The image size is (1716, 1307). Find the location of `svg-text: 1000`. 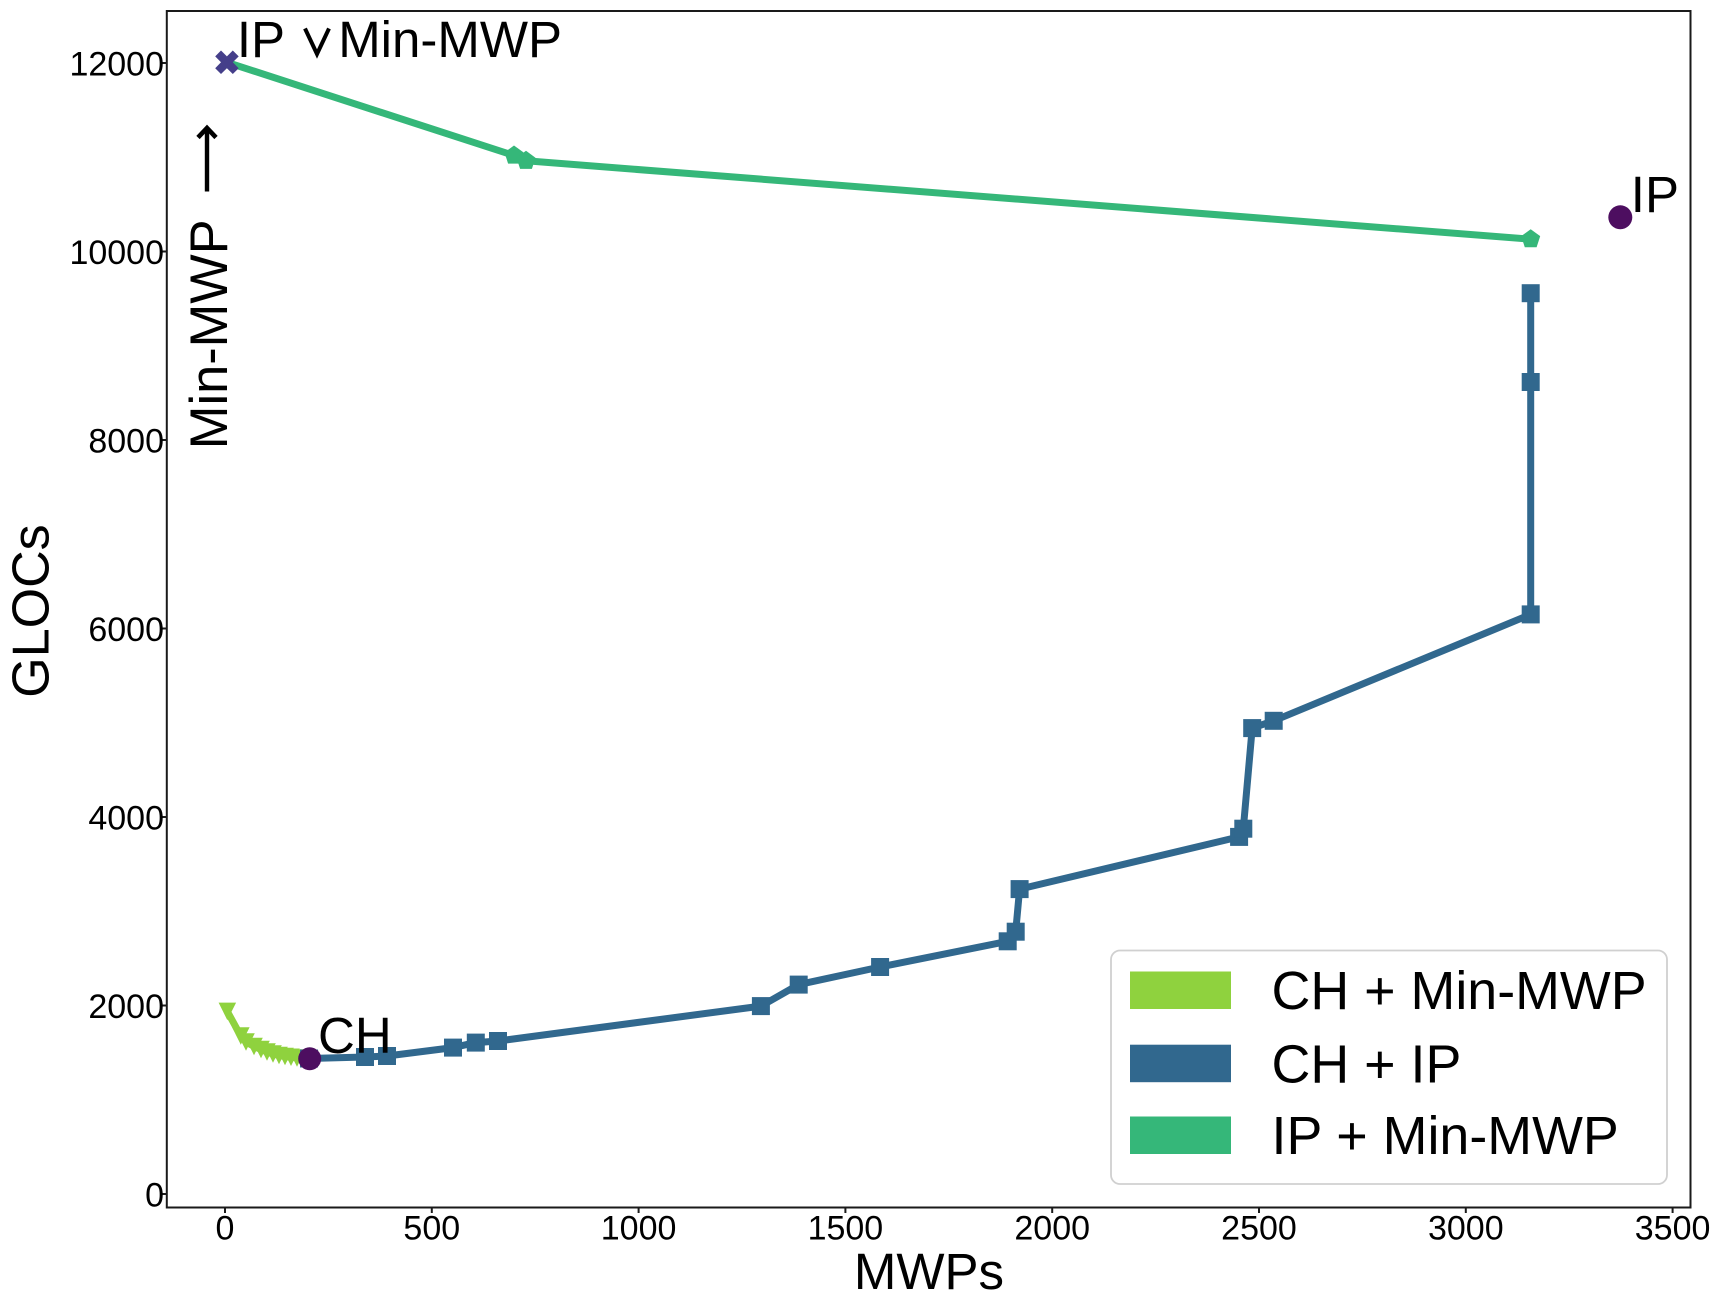

svg-text: 1000 is located at coordinates (639, 1229).